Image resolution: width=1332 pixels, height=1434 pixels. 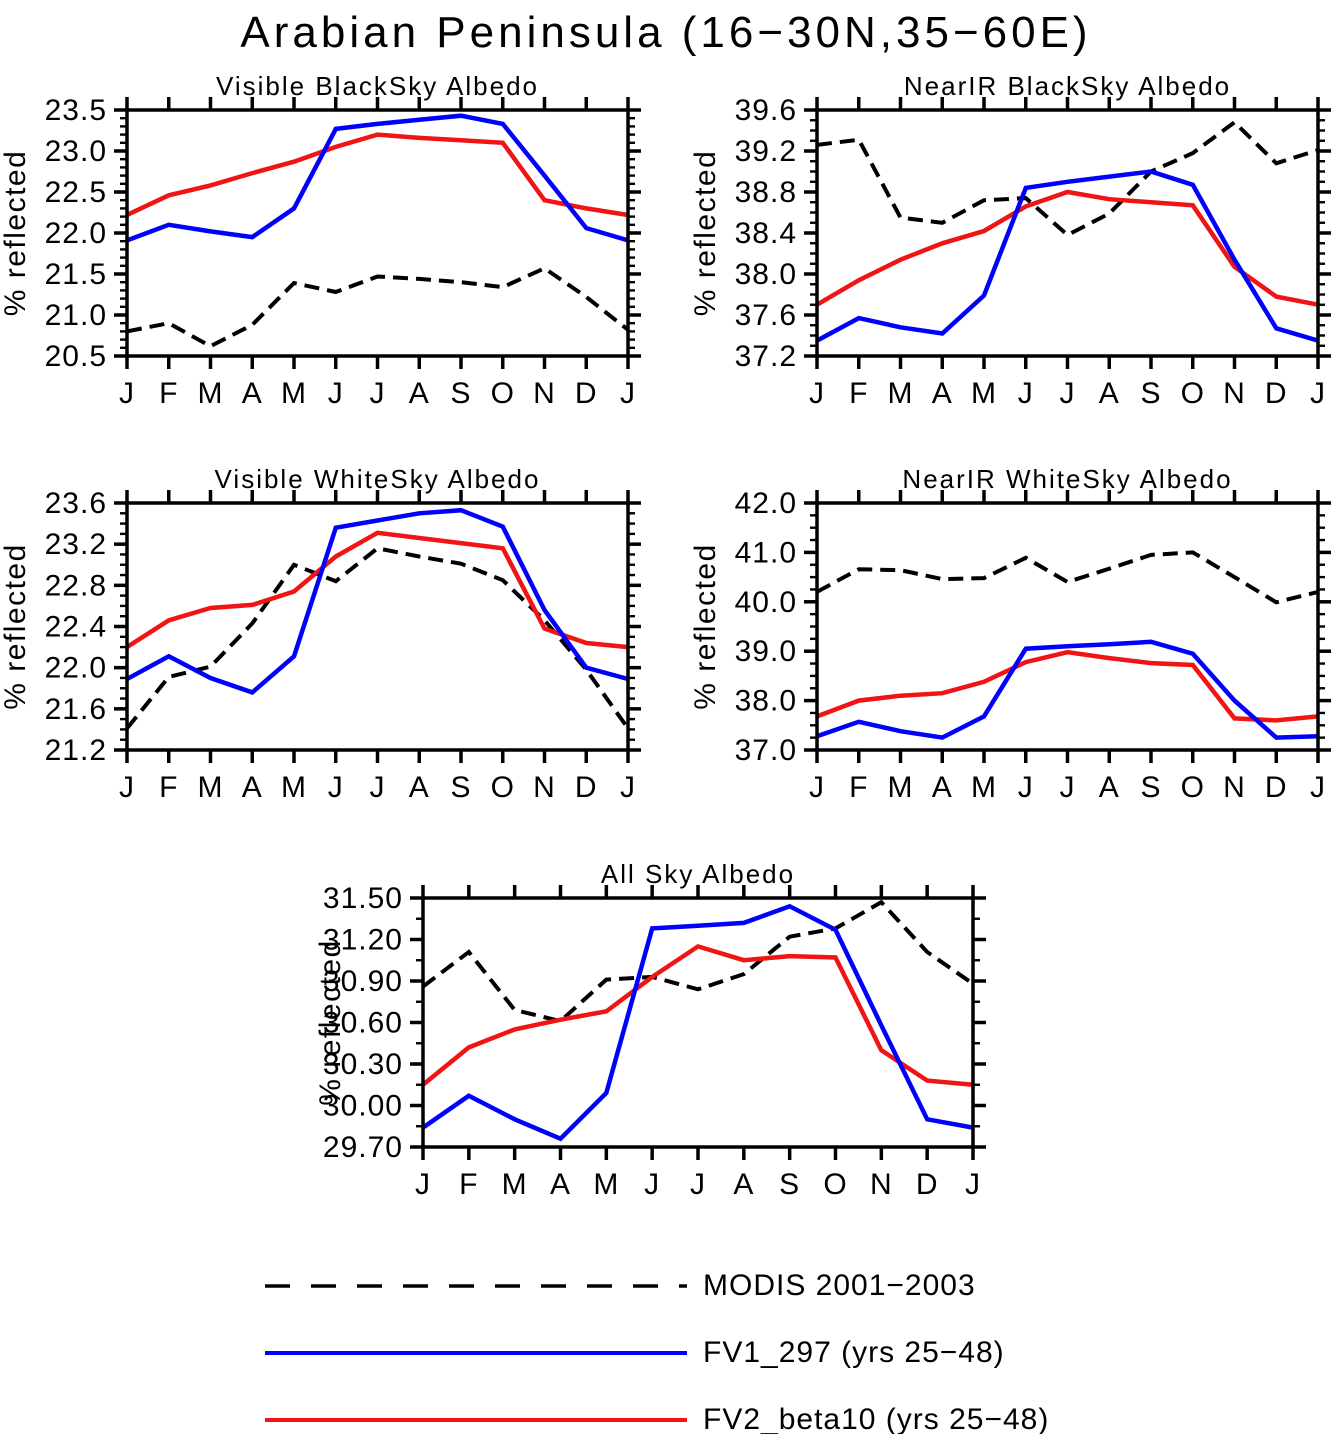 I want to click on y-tick-label: 22.0, so click(x=76, y=233).